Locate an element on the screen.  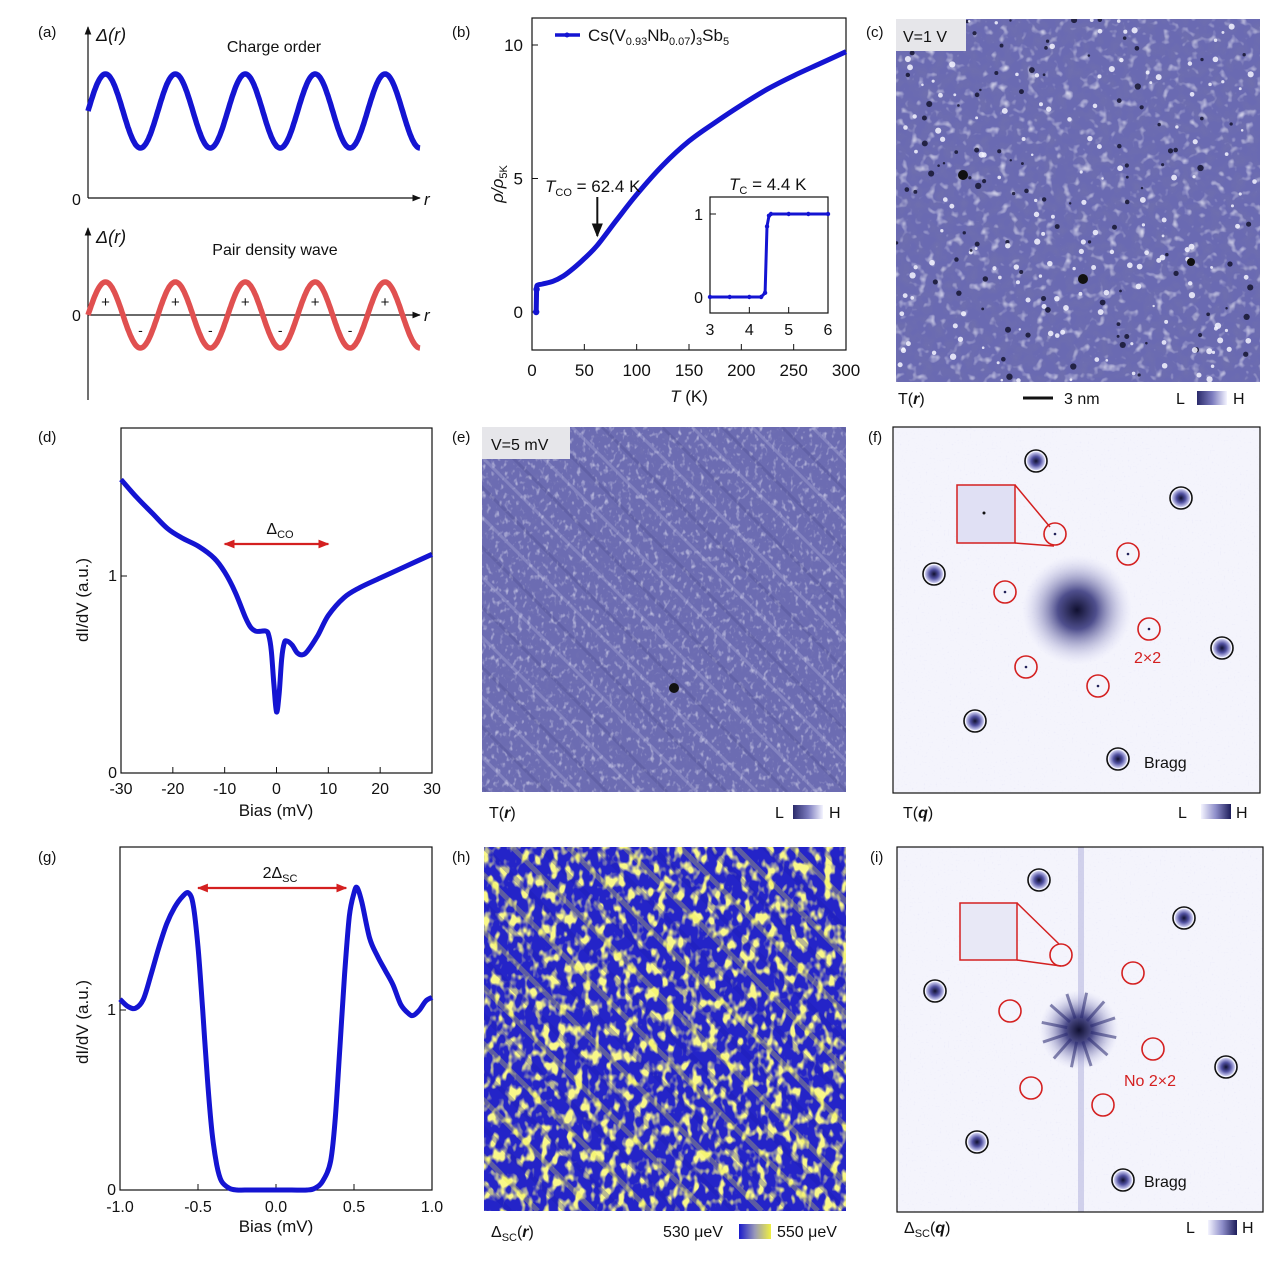
i-fourier-map is located at coordinates (1080, 1029).